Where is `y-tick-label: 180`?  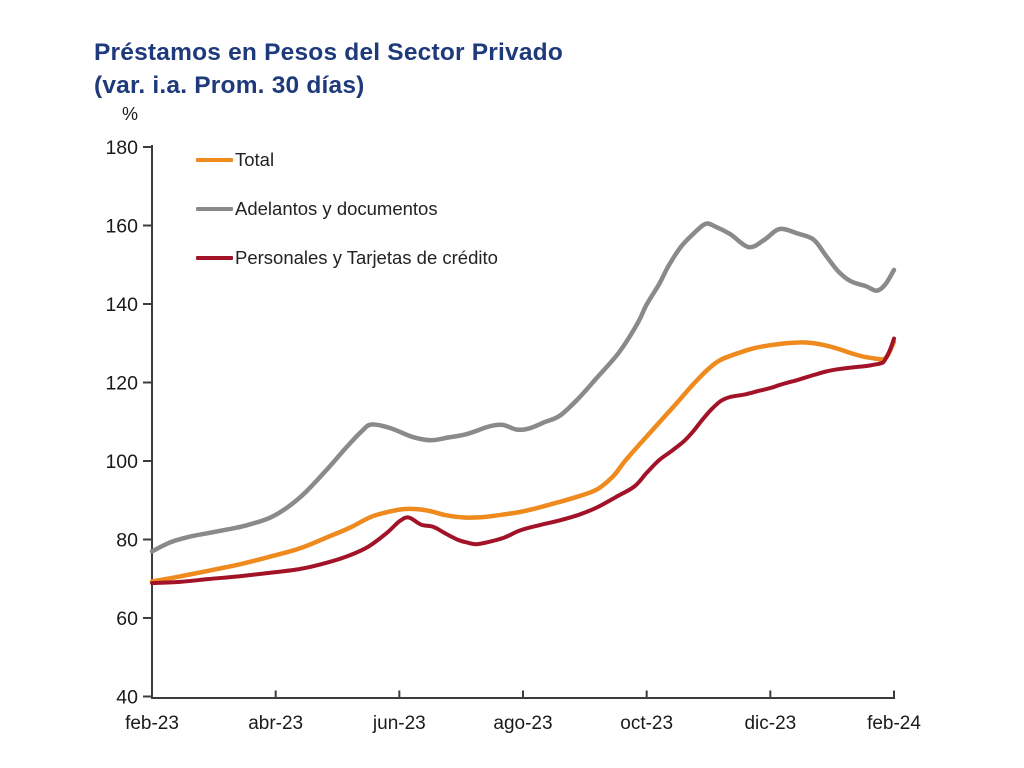 y-tick-label: 180 is located at coordinates (121, 148).